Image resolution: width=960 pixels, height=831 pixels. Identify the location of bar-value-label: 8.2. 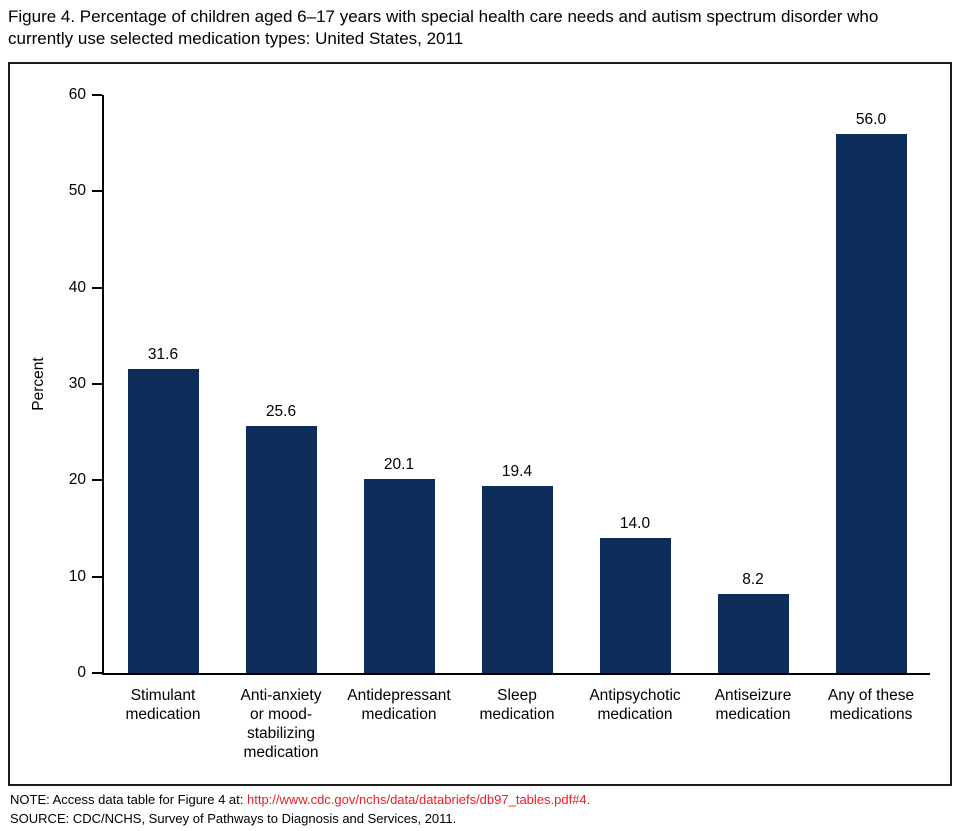
(753, 580).